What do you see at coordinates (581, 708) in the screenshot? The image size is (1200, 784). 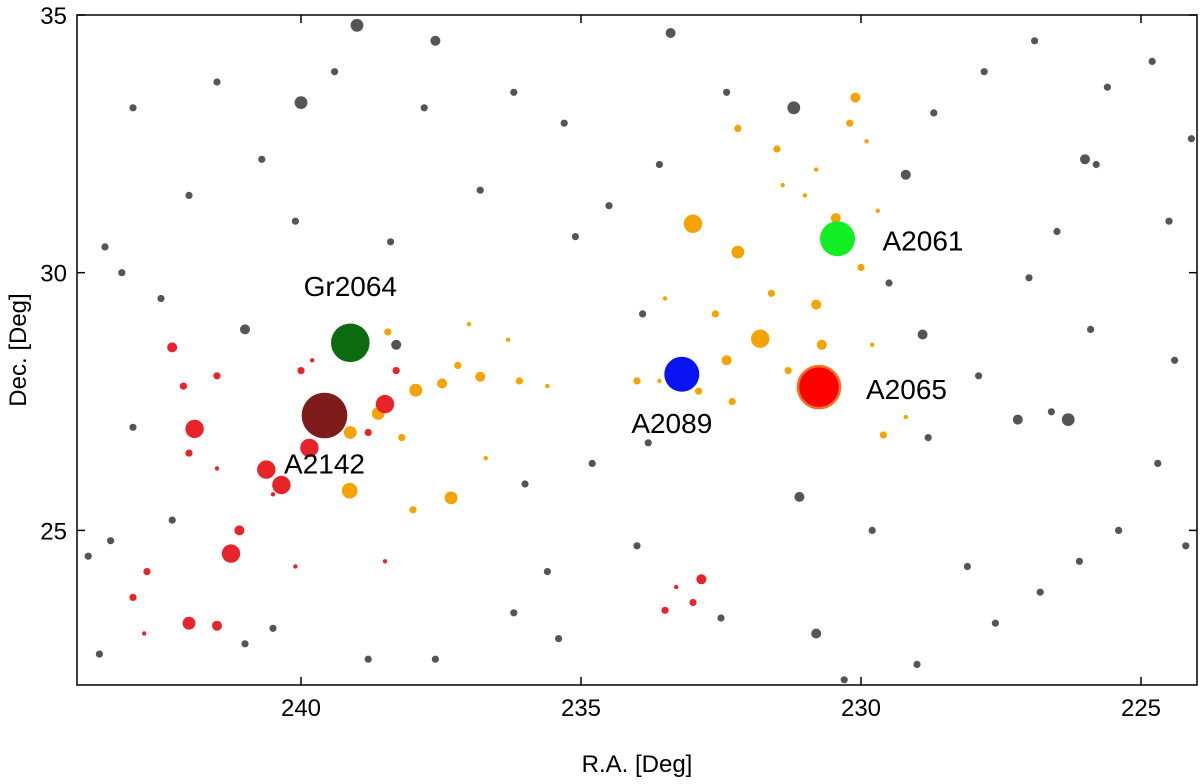 I see `x-tick-label: 235` at bounding box center [581, 708].